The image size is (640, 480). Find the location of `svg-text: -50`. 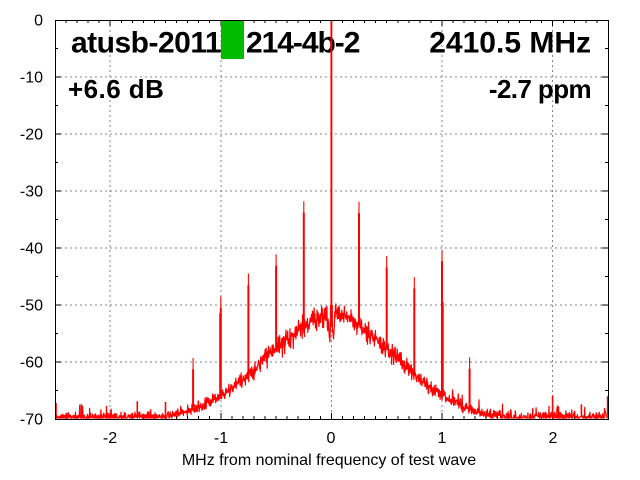

svg-text: -50 is located at coordinates (31, 306).